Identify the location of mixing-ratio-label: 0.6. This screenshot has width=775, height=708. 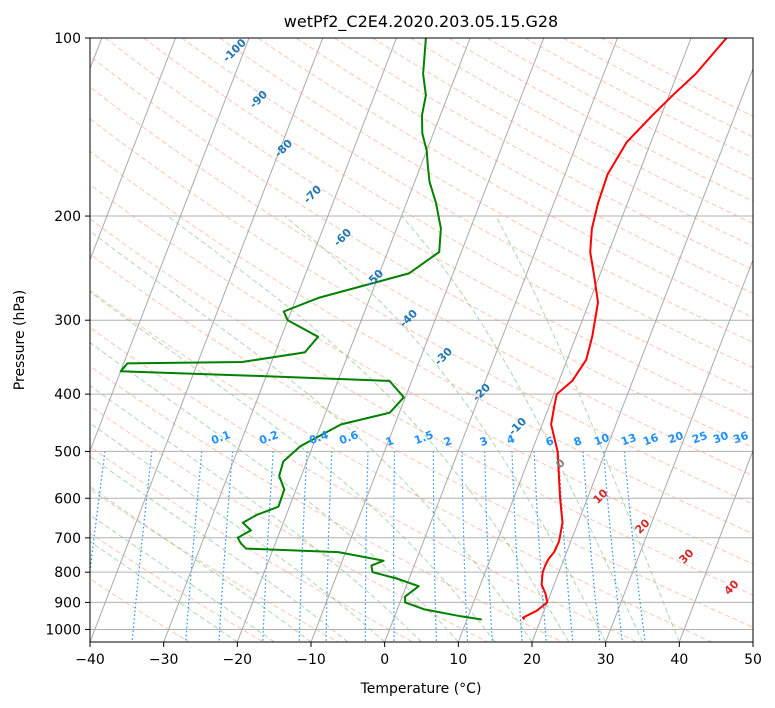
(348, 437).